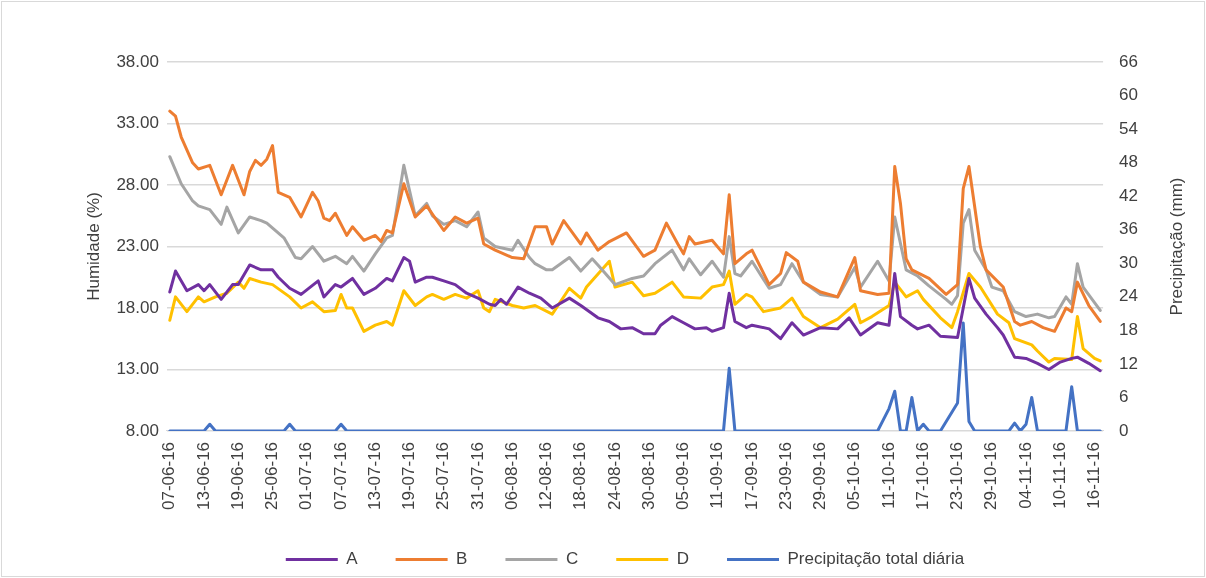 Image resolution: width=1206 pixels, height=578 pixels. I want to click on y2-tick-label: 42, so click(1129, 195).